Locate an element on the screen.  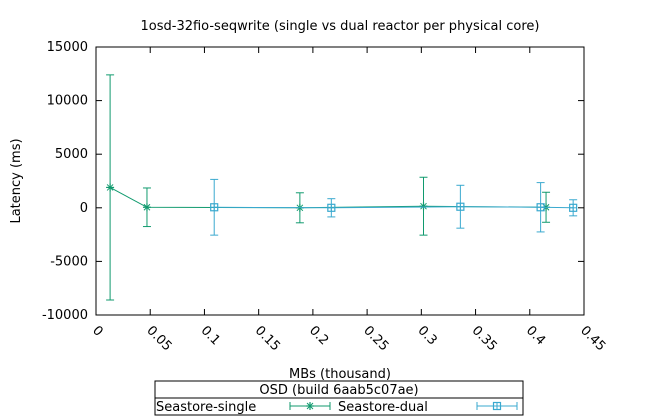
legend-title: OSD (build 6aab5c07ae) is located at coordinates (338, 390).